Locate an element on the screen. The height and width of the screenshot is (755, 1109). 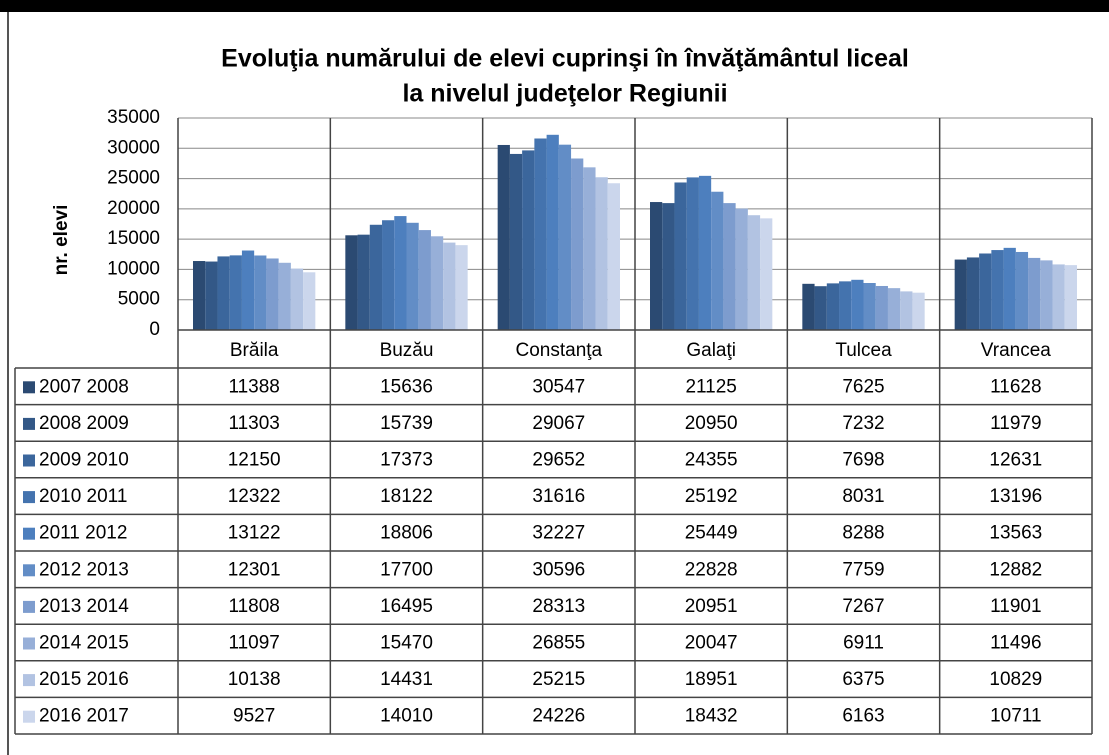
table-cell: 16495 is located at coordinates (406, 606).